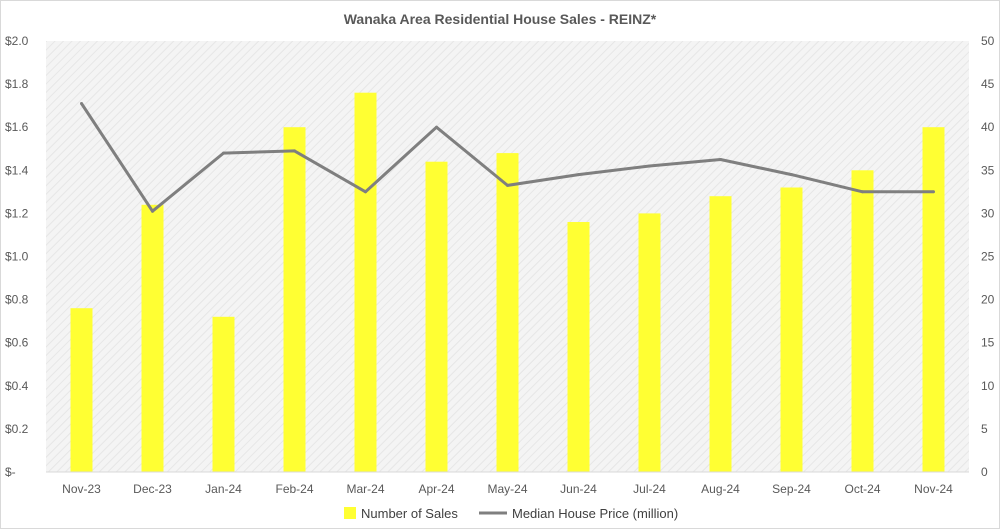  Describe the element at coordinates (17, 343) in the screenshot. I see `left-tick-label: $0.6` at that location.